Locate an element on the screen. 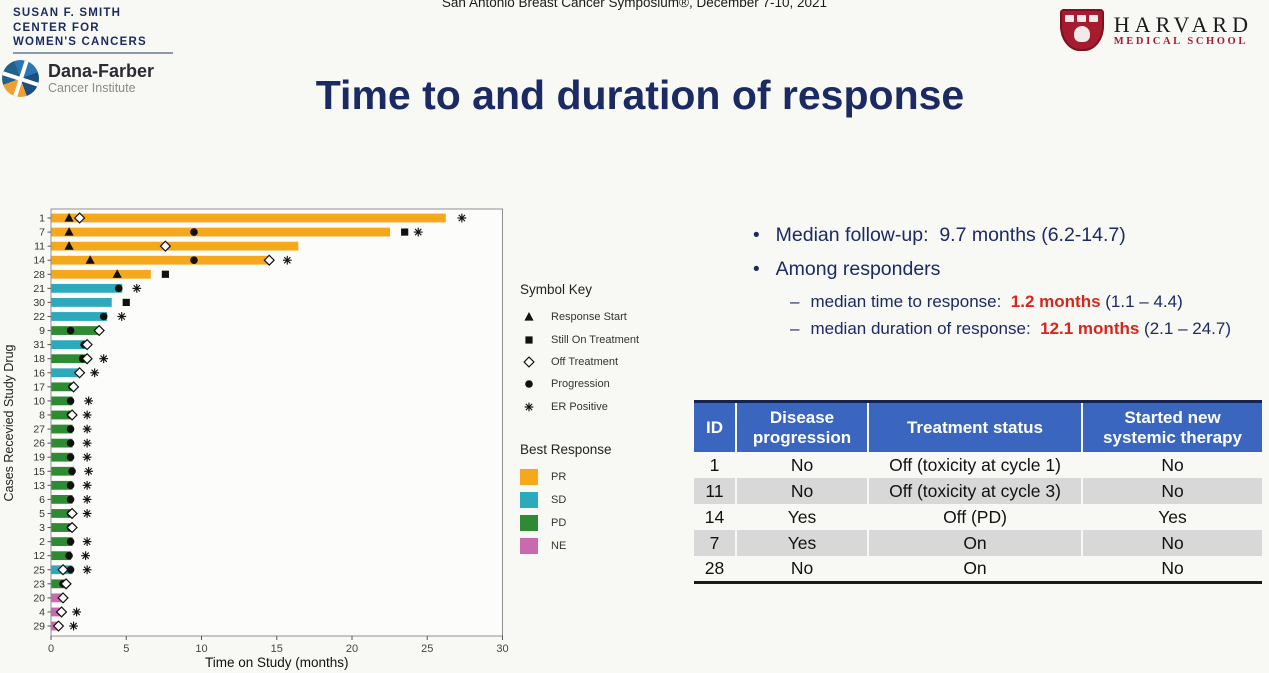 The height and width of the screenshot is (673, 1269). svg-text: 0 is located at coordinates (51, 649).